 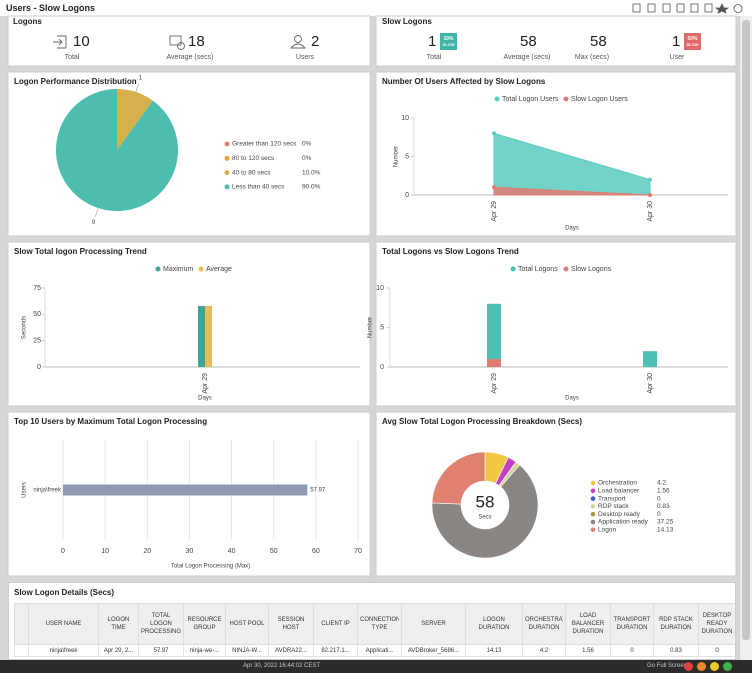 What do you see at coordinates (37, 341) in the screenshot?
I see `y-tick-label: 25` at bounding box center [37, 341].